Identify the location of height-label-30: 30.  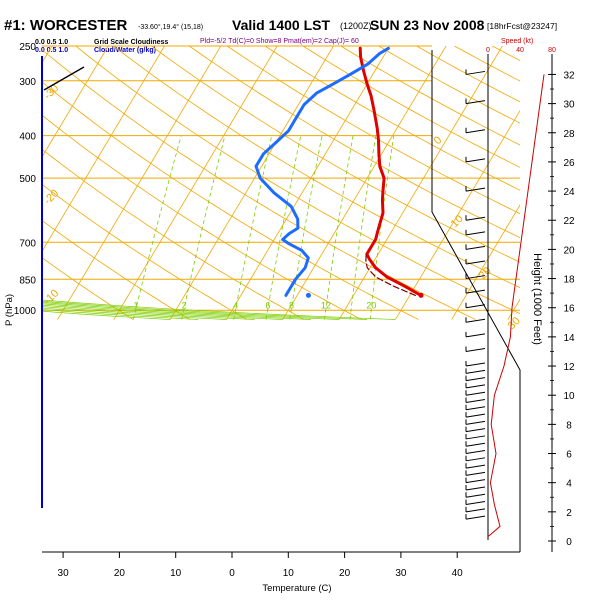
(569, 105).